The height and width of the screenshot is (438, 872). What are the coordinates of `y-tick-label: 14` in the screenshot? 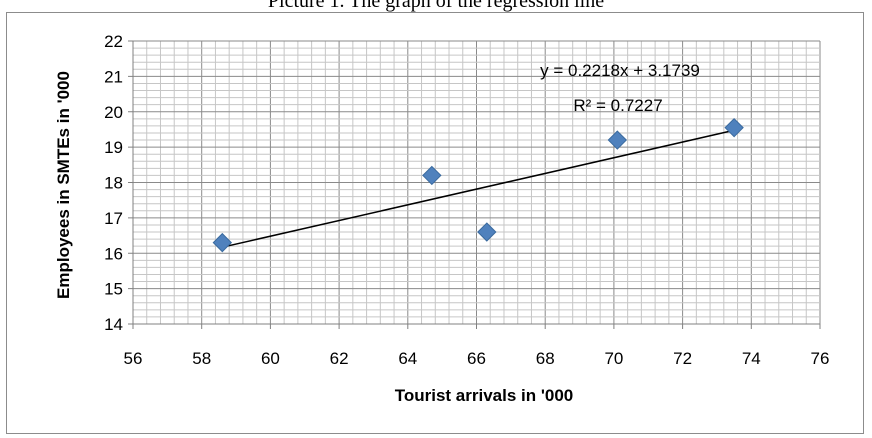 It's located at (113, 324).